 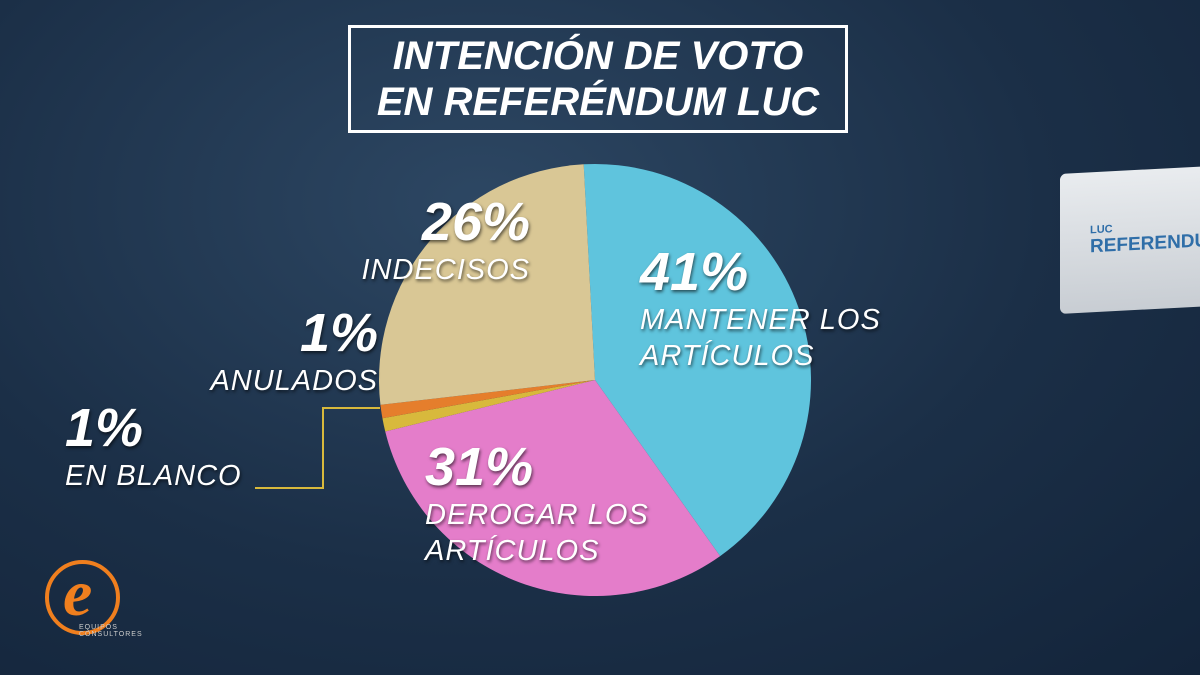 What do you see at coordinates (475, 222) in the screenshot?
I see `value-label: 26%` at bounding box center [475, 222].